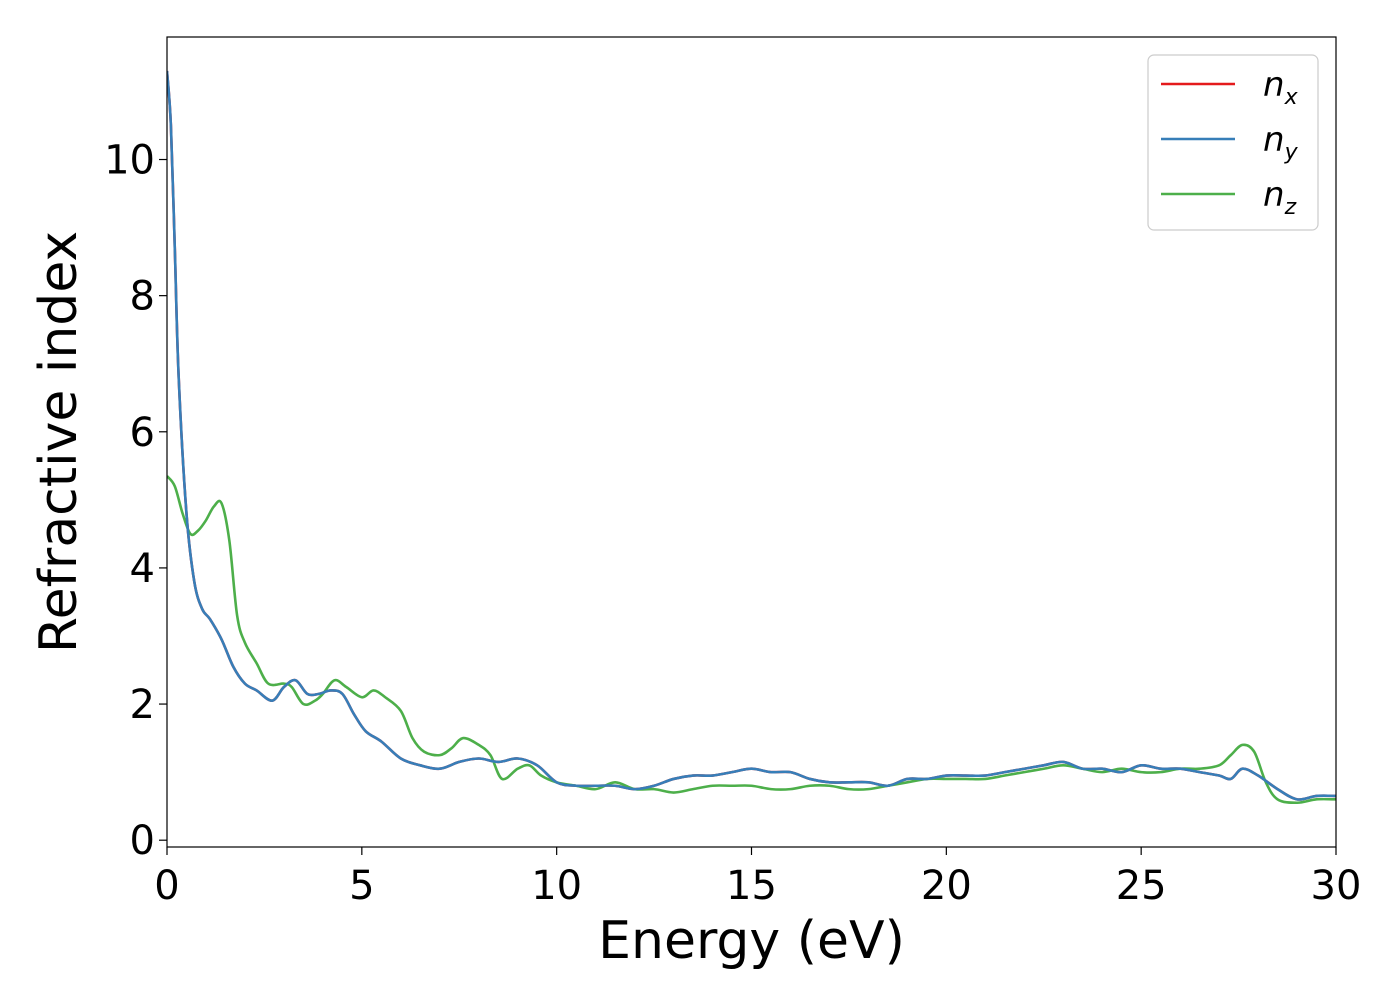 The width and height of the screenshot is (1400, 1000). I want to click on y-tick-label: 8, so click(142, 297).